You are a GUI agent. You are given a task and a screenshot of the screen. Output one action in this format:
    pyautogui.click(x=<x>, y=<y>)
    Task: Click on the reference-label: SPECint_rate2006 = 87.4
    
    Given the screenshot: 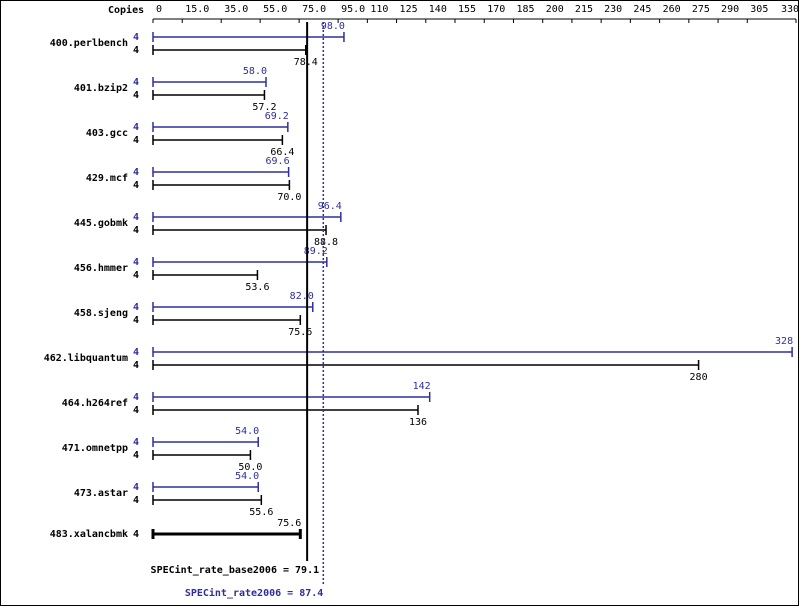 What is the action you would take?
    pyautogui.click(x=254, y=593)
    